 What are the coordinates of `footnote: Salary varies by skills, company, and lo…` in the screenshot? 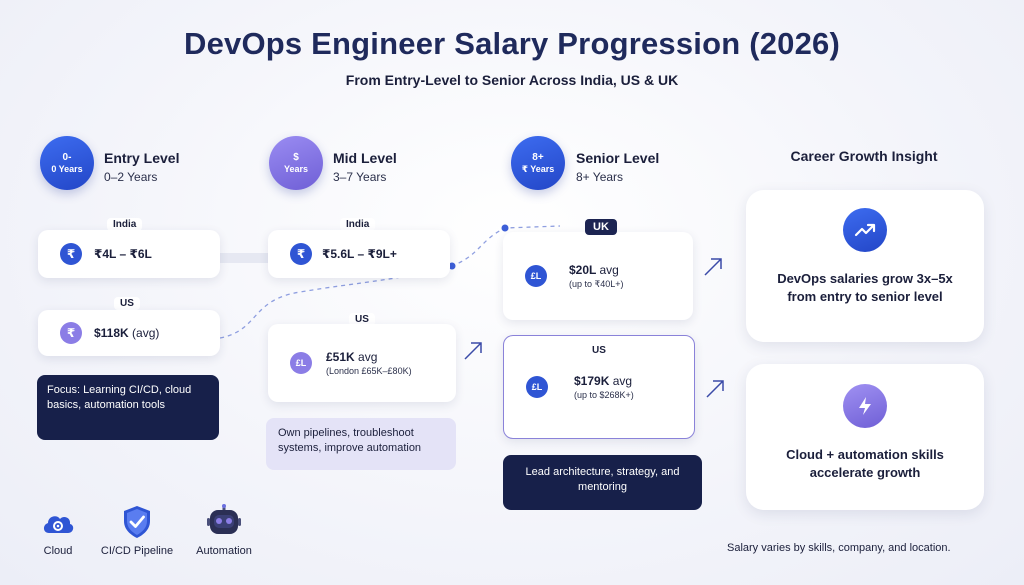 It's located at (839, 548).